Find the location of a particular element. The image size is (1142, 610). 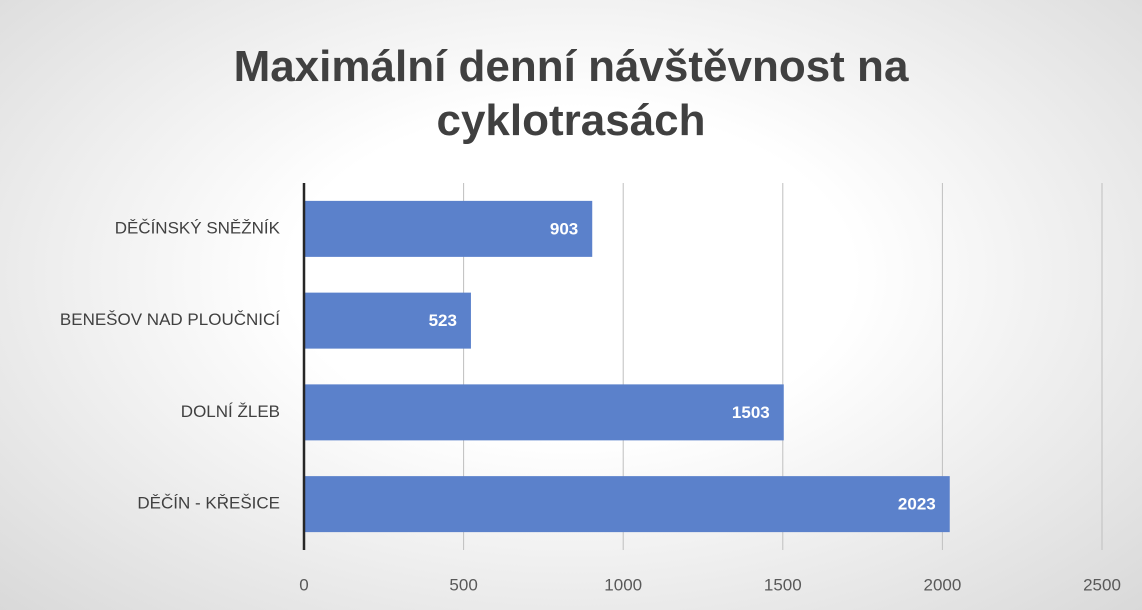

y-tick-label: DĚČÍN - KŘEŠICE is located at coordinates (208, 503).